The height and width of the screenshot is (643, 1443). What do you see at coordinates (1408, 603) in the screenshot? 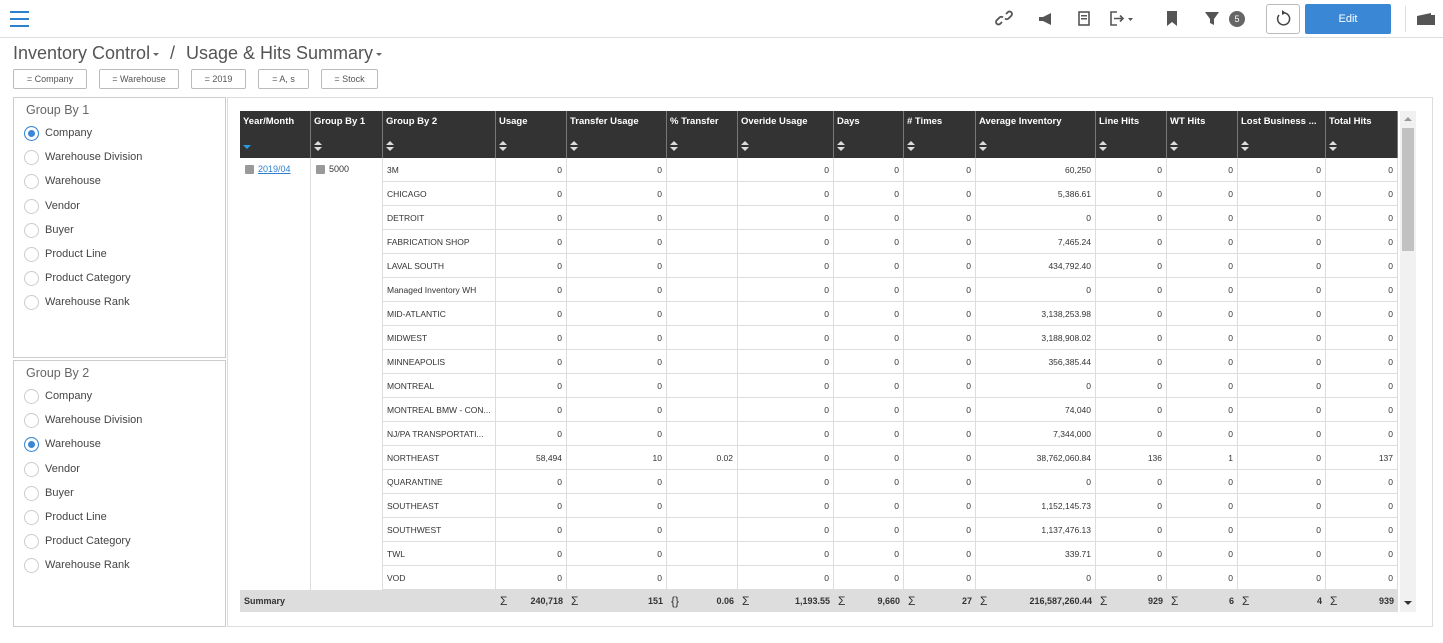
I see `scroll-down` at bounding box center [1408, 603].